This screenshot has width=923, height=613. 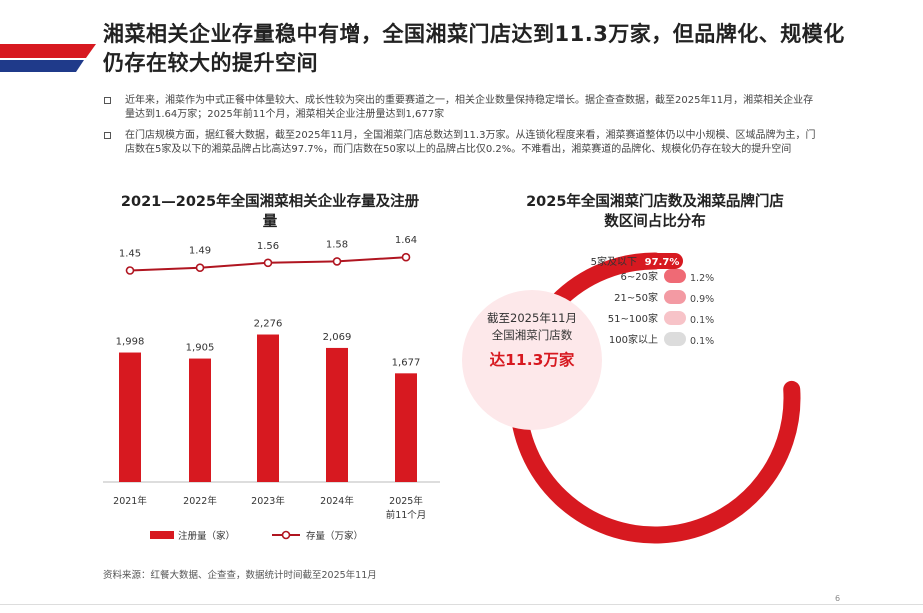 I want to click on category-label: 51~100家, so click(x=633, y=318).